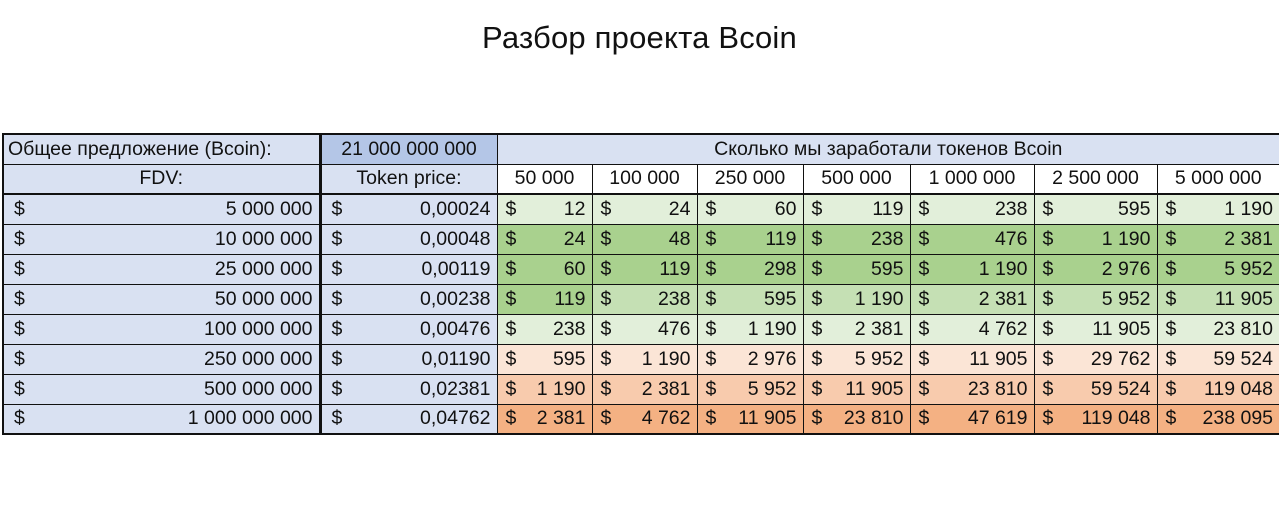 The width and height of the screenshot is (1279, 521). I want to click on column-header: 1 000 000, so click(972, 179).